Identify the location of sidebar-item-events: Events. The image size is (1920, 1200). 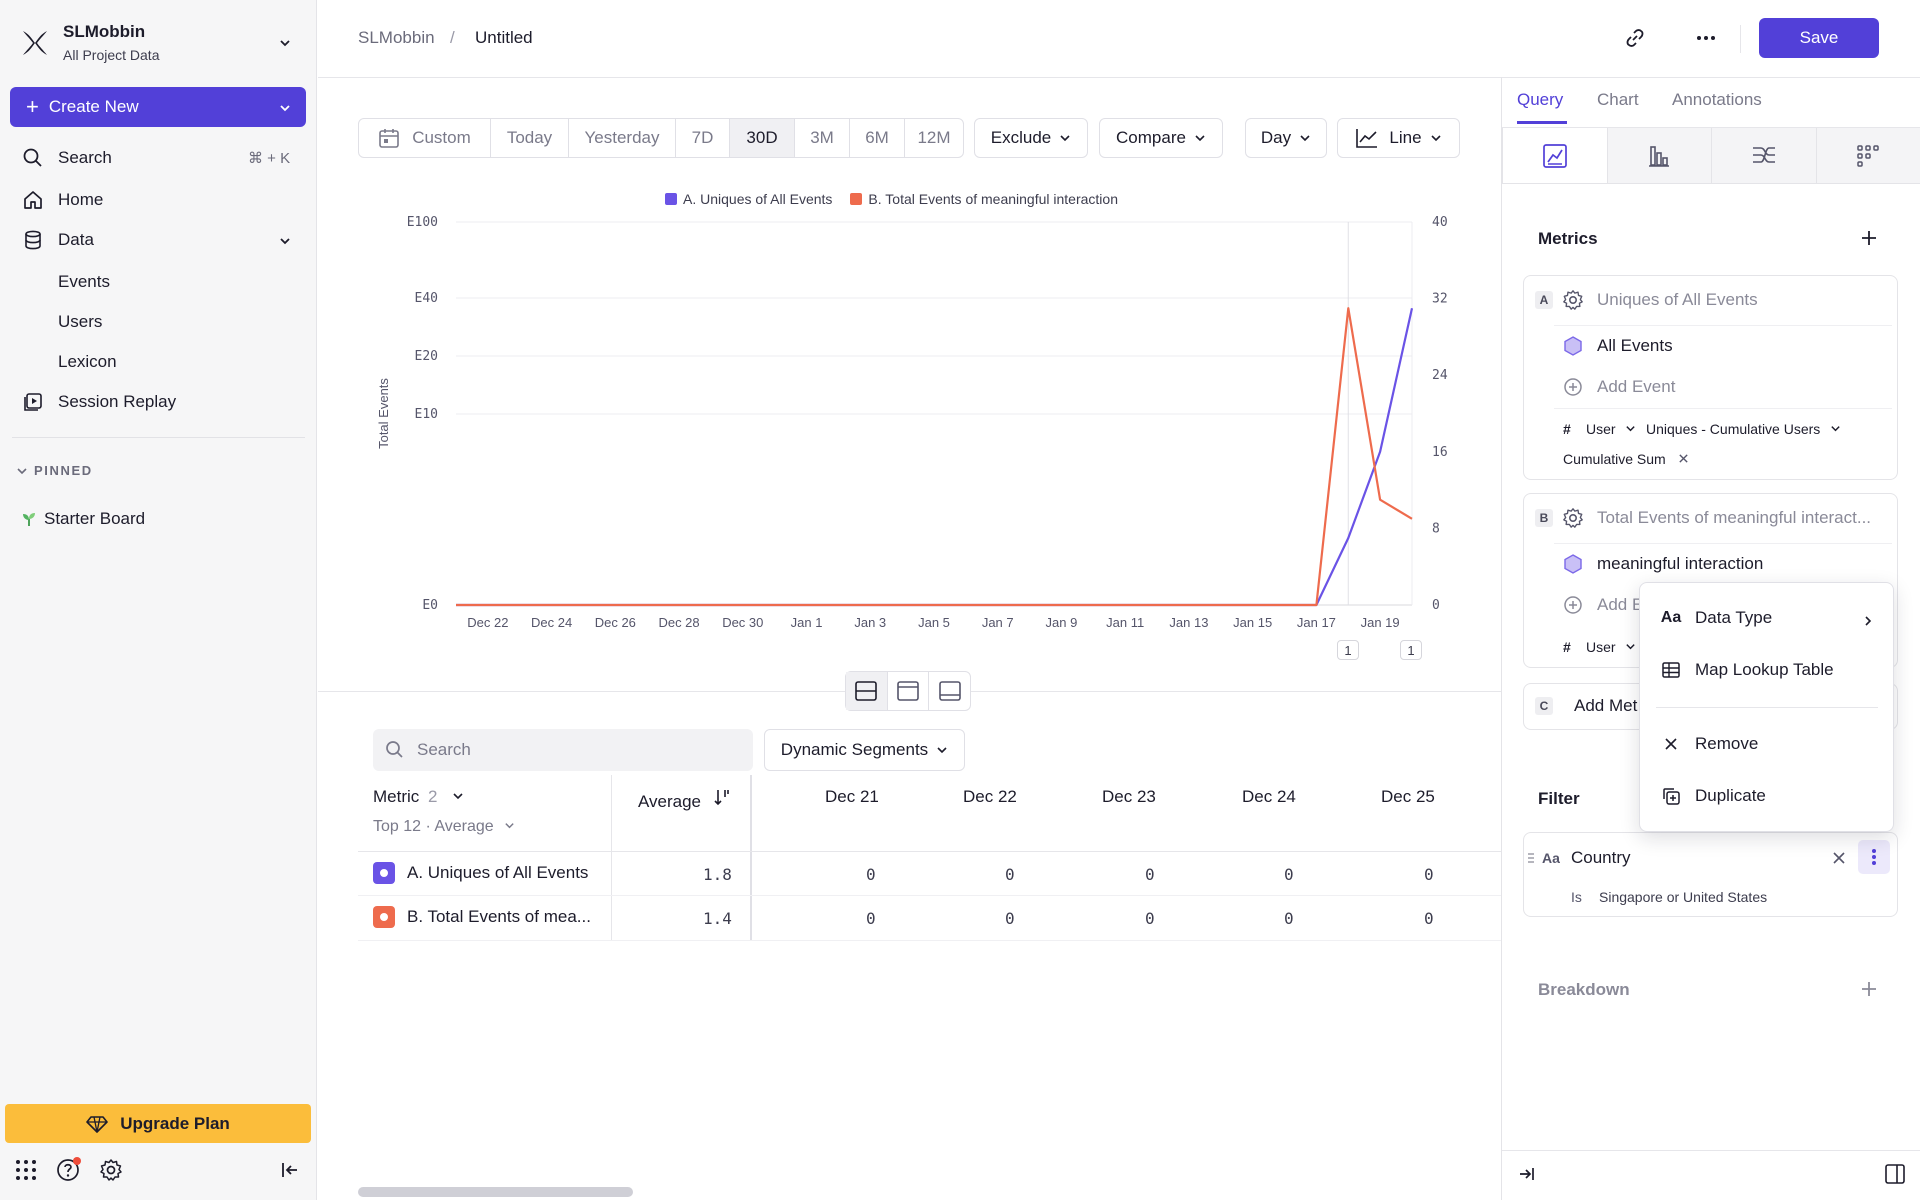
(84, 281).